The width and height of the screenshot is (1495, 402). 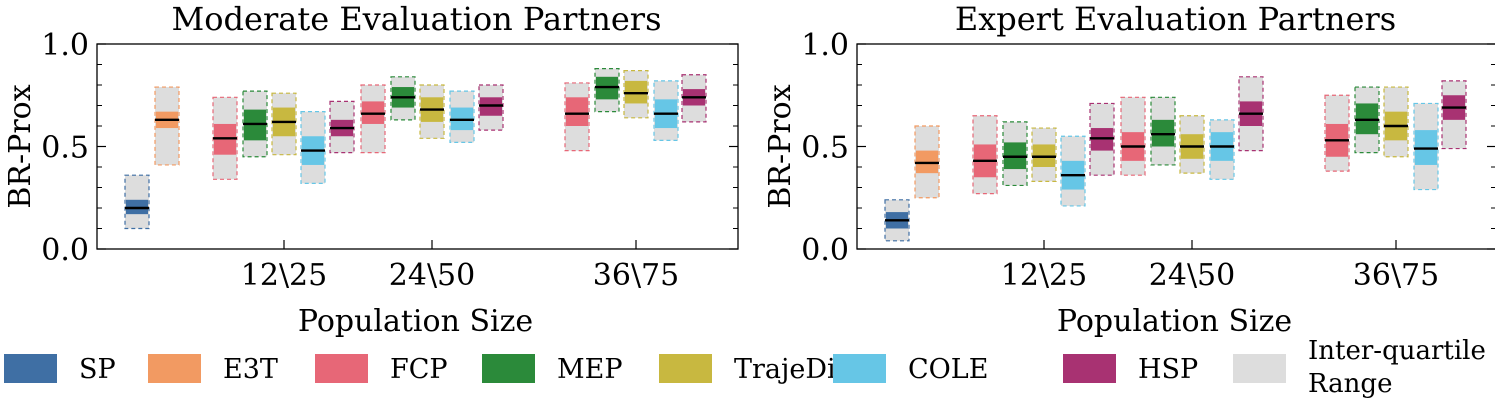 What do you see at coordinates (948, 369) in the screenshot?
I see `legend-label-6: COLE` at bounding box center [948, 369].